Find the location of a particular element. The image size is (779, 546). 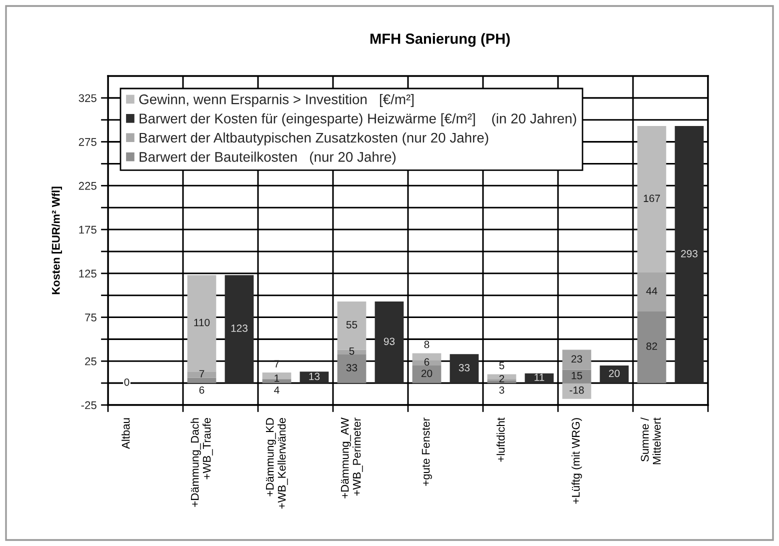

data-label: -18 is located at coordinates (577, 390).